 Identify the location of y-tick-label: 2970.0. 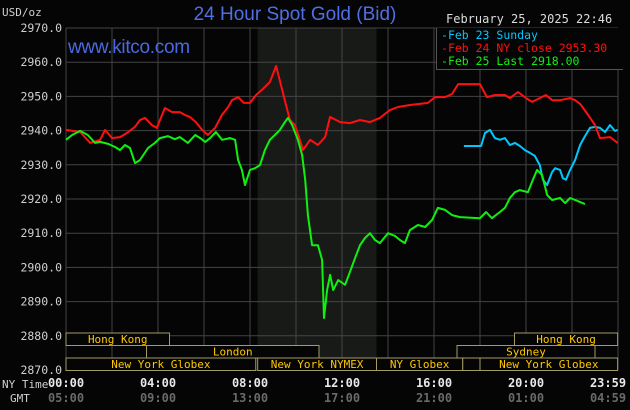
(41, 28).